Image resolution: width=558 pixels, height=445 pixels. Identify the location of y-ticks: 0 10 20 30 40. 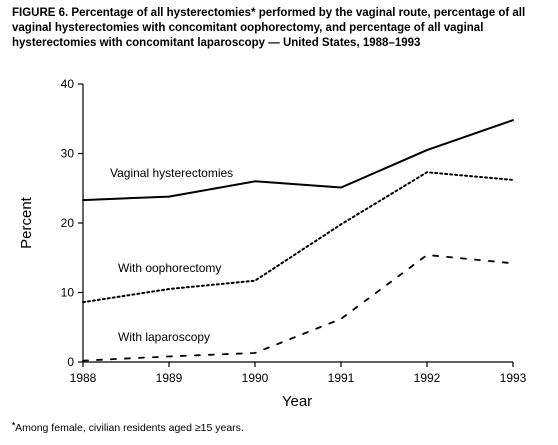
(72, 223).